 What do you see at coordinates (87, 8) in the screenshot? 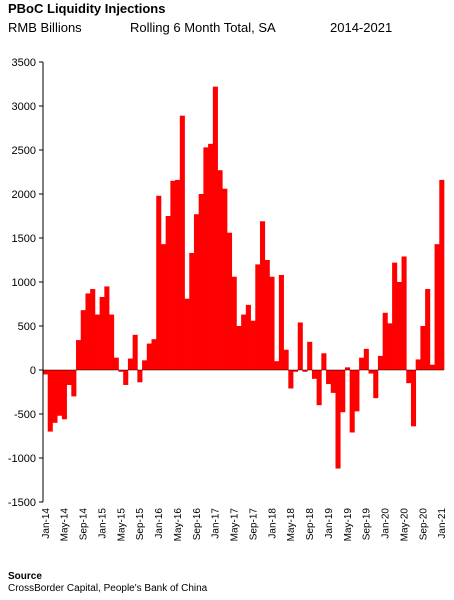
I see `chart-title: PBoC Liquidity Injections` at bounding box center [87, 8].